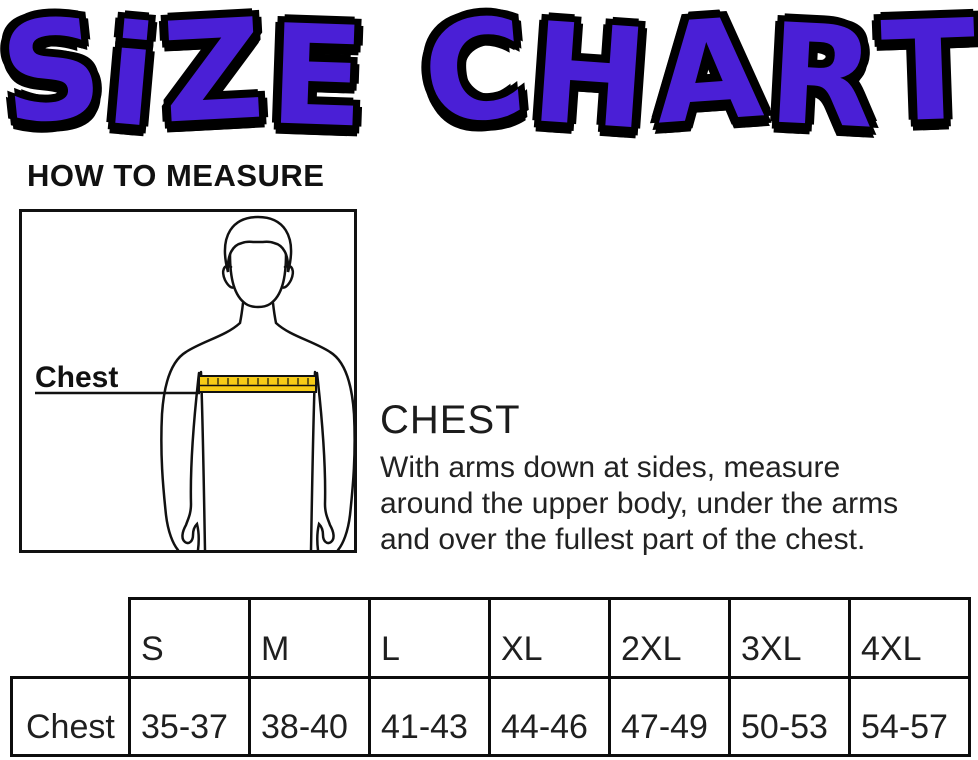 The image size is (978, 760). What do you see at coordinates (132, 79) in the screenshot?
I see `title-letter: i` at bounding box center [132, 79].